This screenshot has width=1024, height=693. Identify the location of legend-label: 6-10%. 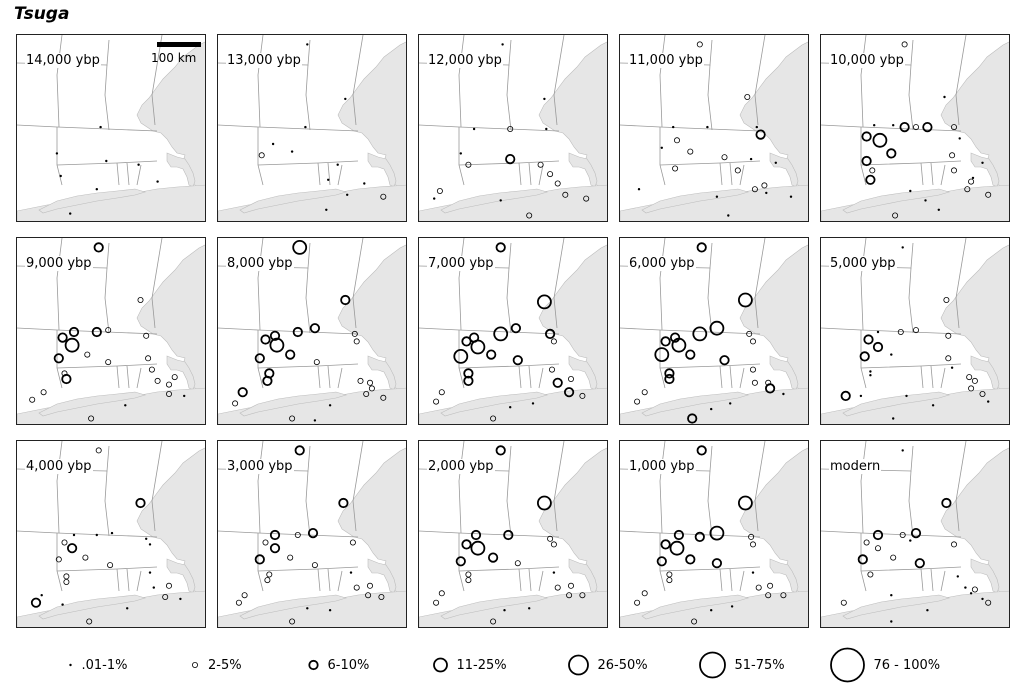
(348, 665).